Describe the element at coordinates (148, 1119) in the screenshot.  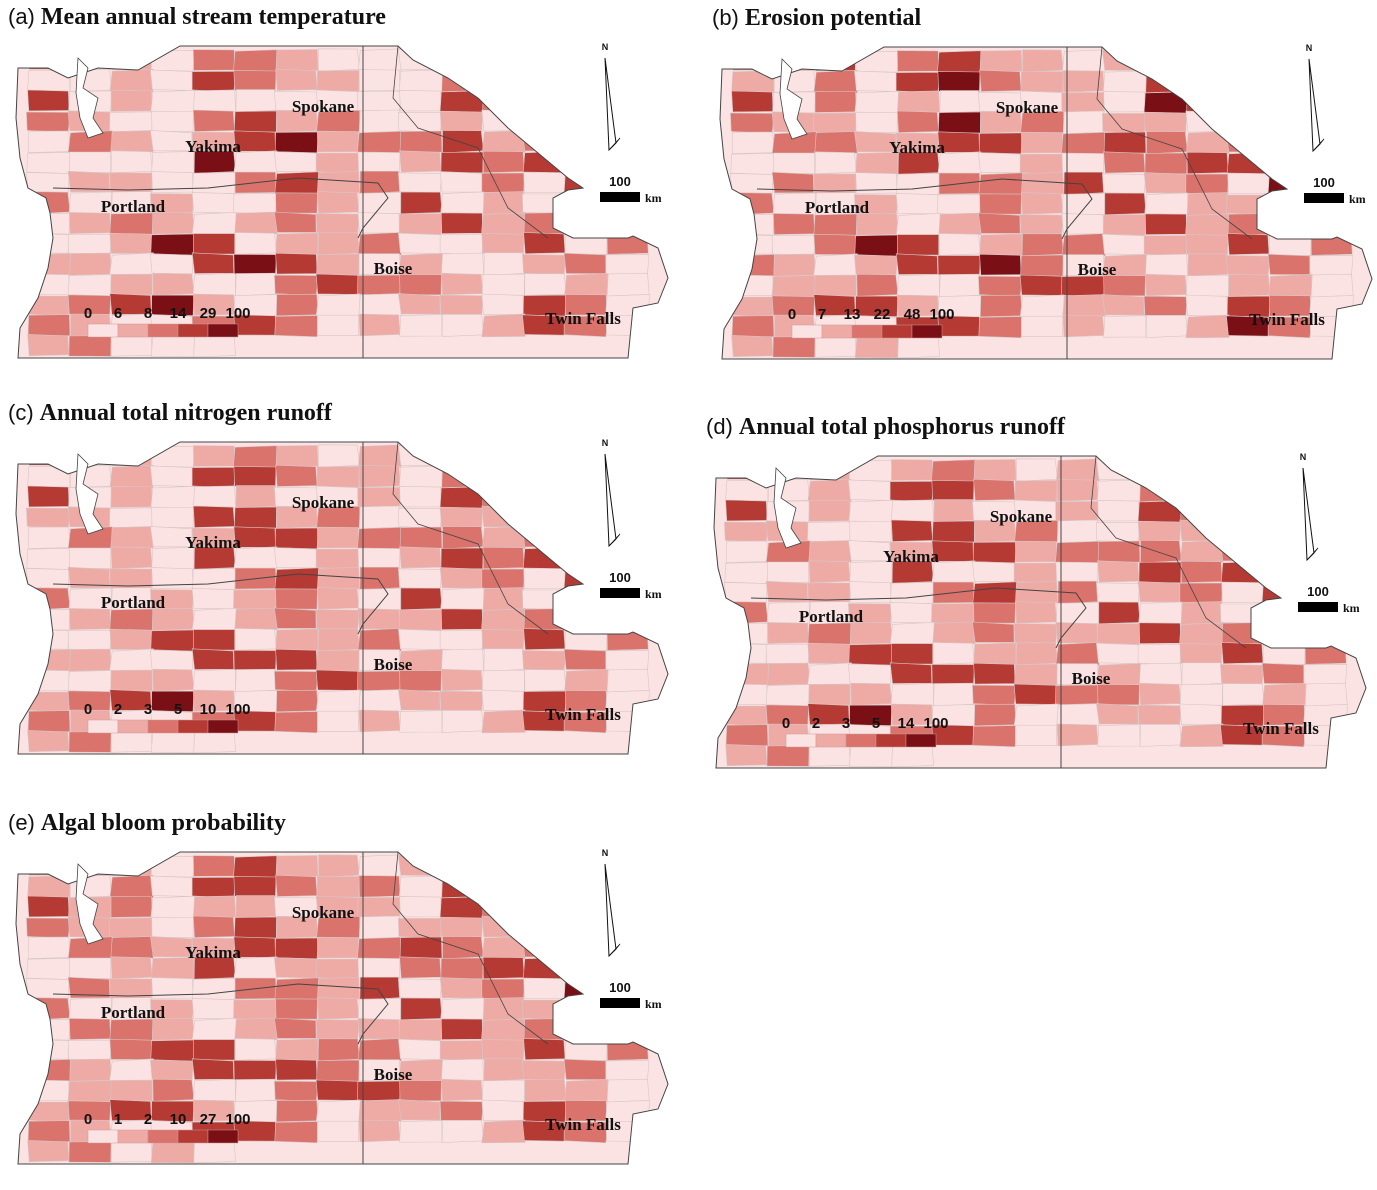
I see `legend-break-label: 2` at that location.